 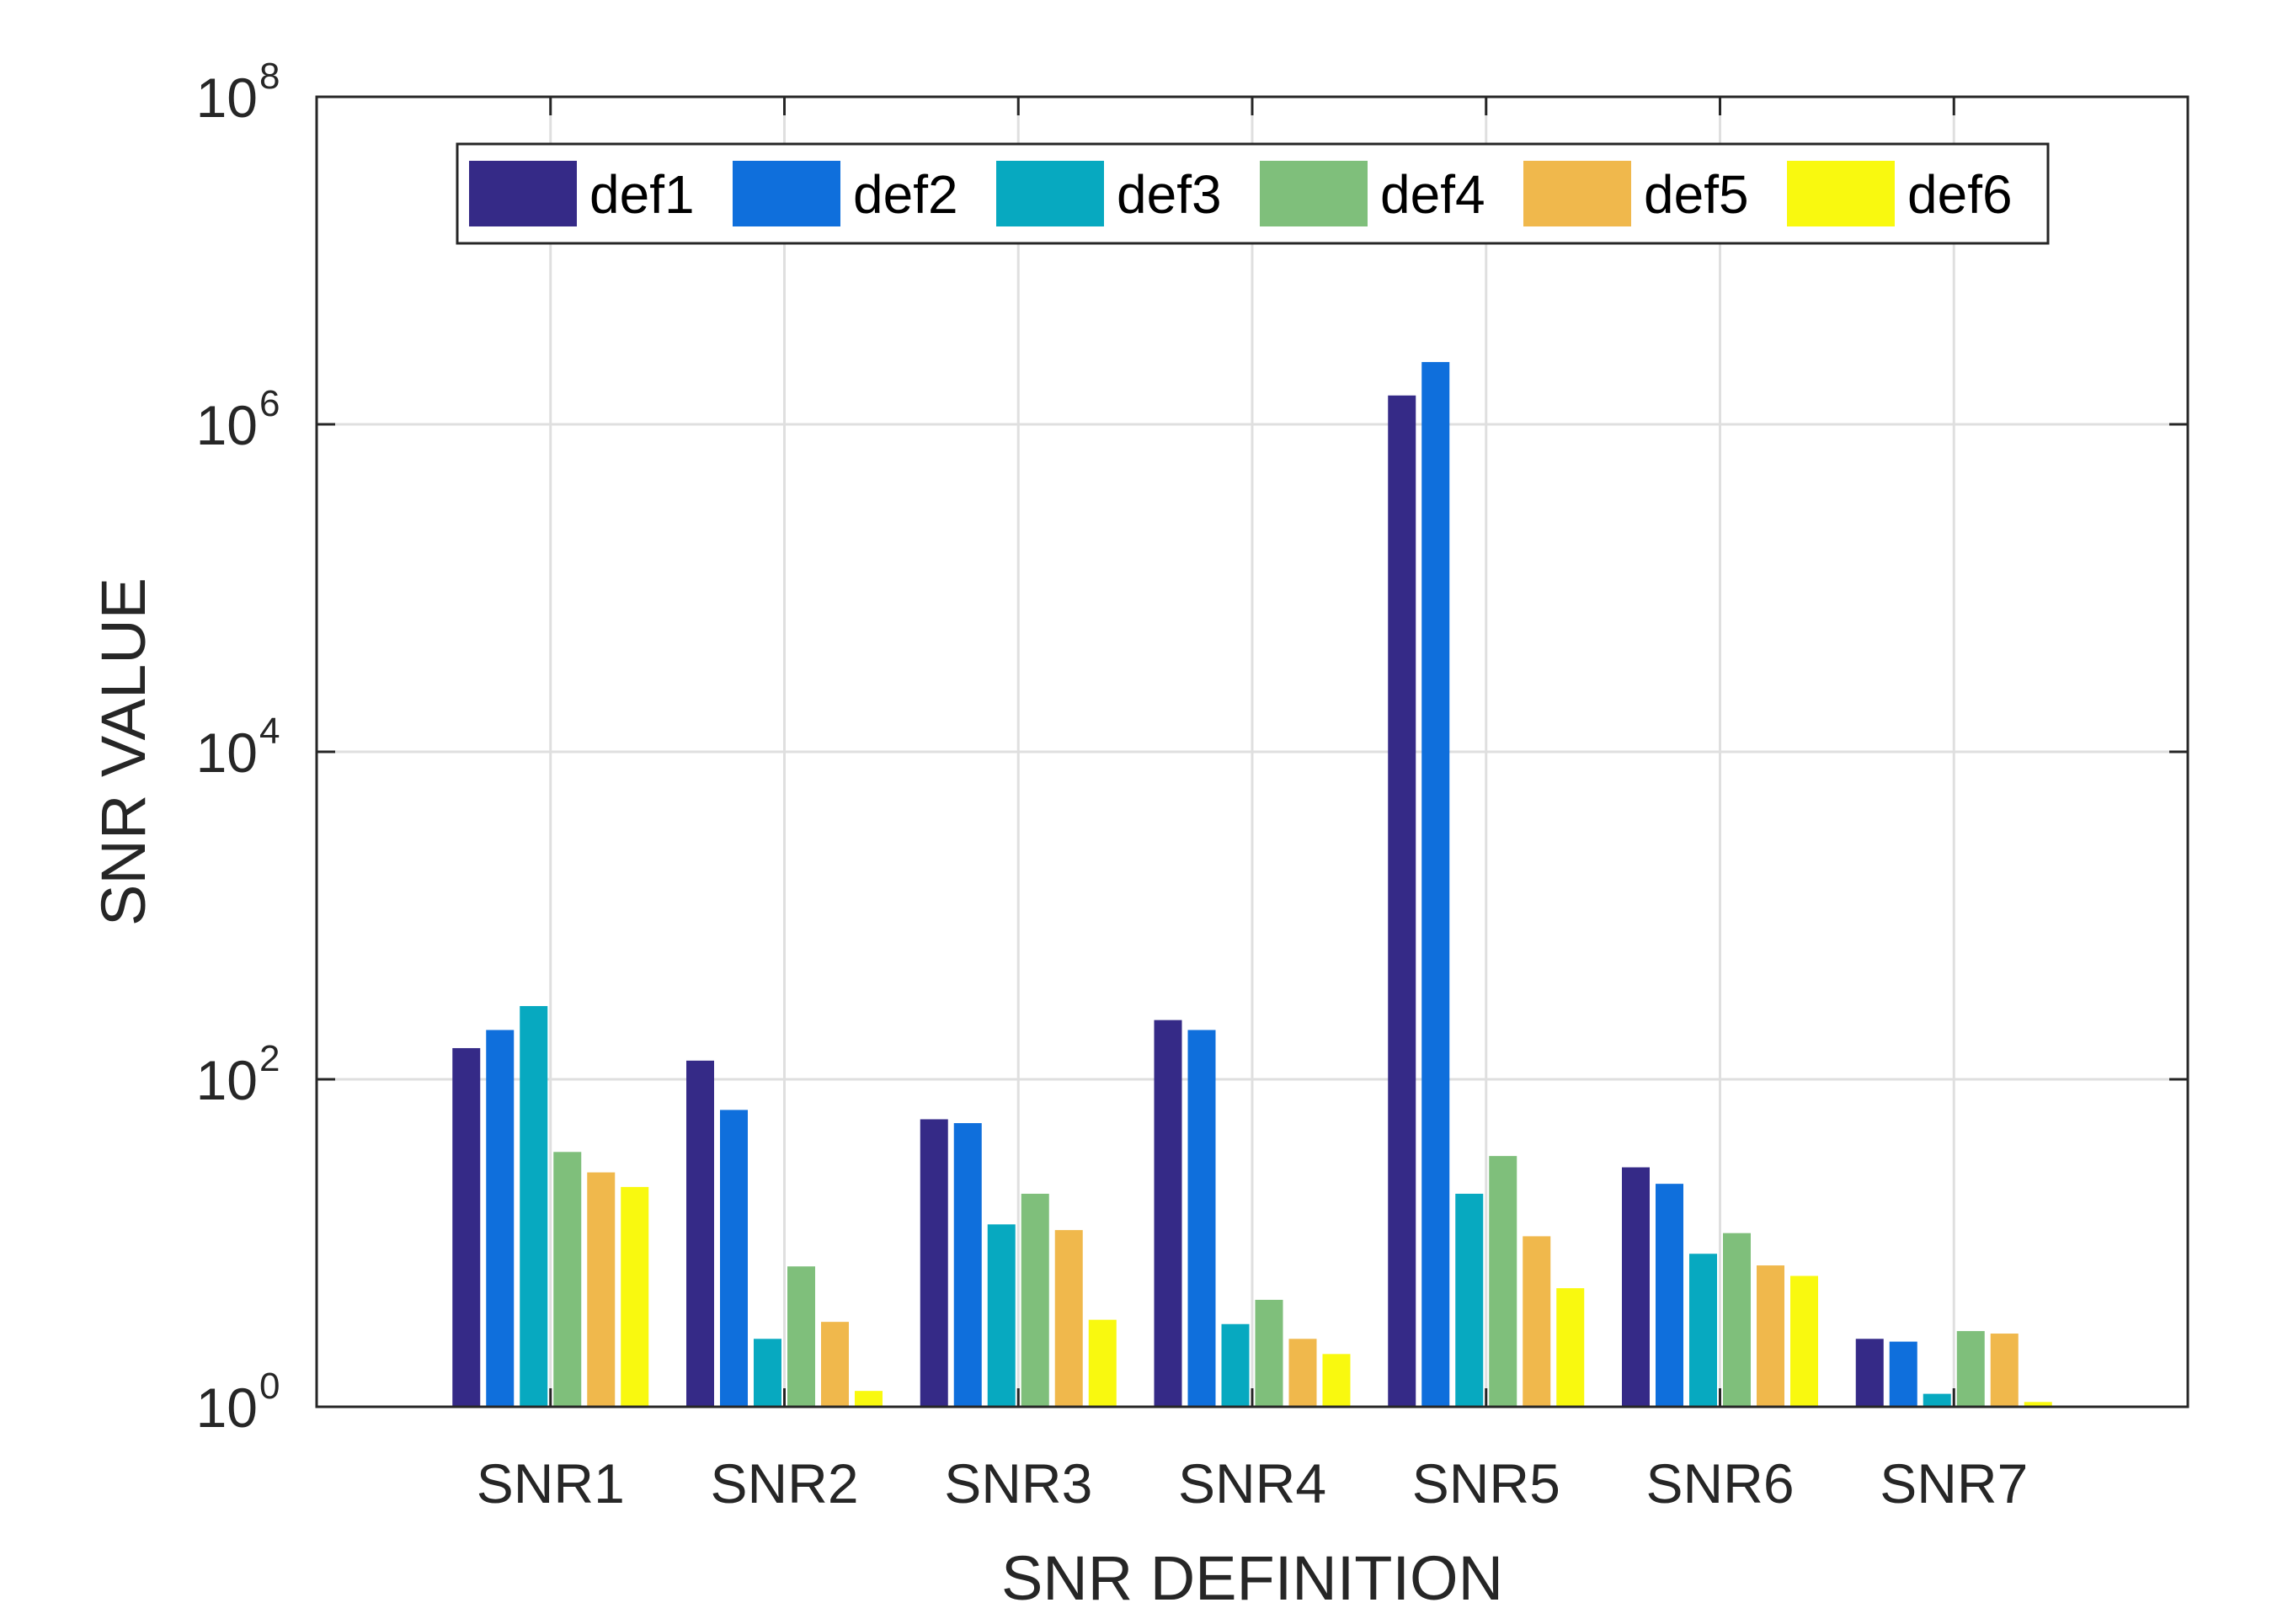 What do you see at coordinates (1937, 1400) in the screenshot?
I see `bar-def3-snr7` at bounding box center [1937, 1400].